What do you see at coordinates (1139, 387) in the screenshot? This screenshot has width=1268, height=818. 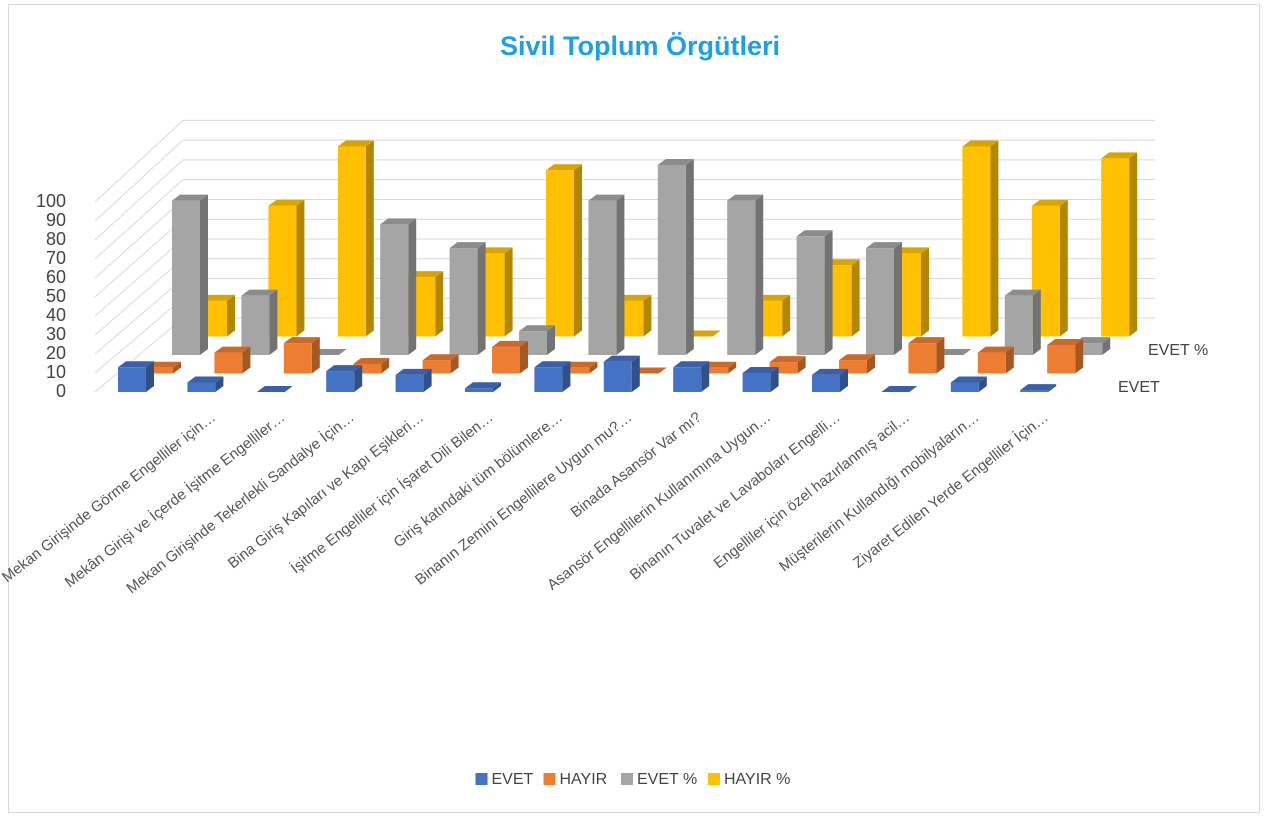 I see `row-label: EVET` at bounding box center [1139, 387].